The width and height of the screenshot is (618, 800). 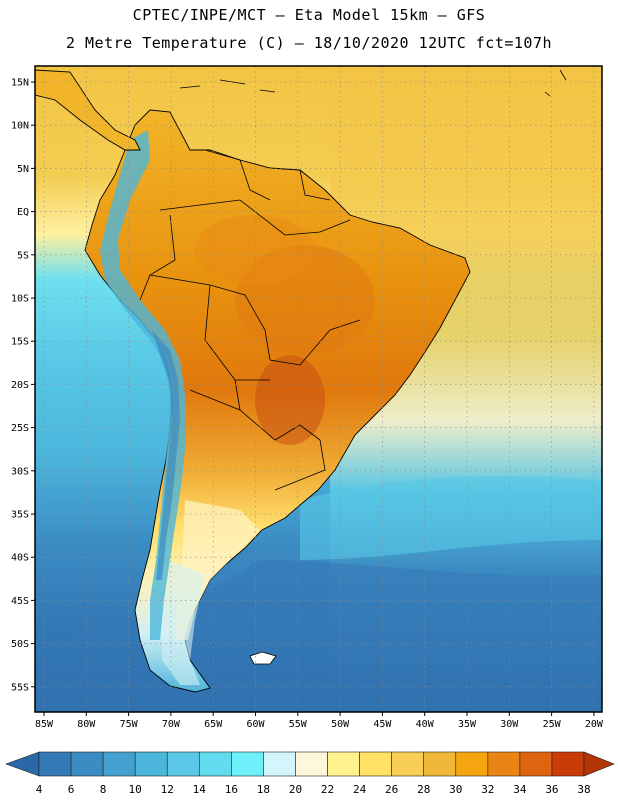 What do you see at coordinates (263, 658) in the screenshot?
I see `falkland-islands` at bounding box center [263, 658].